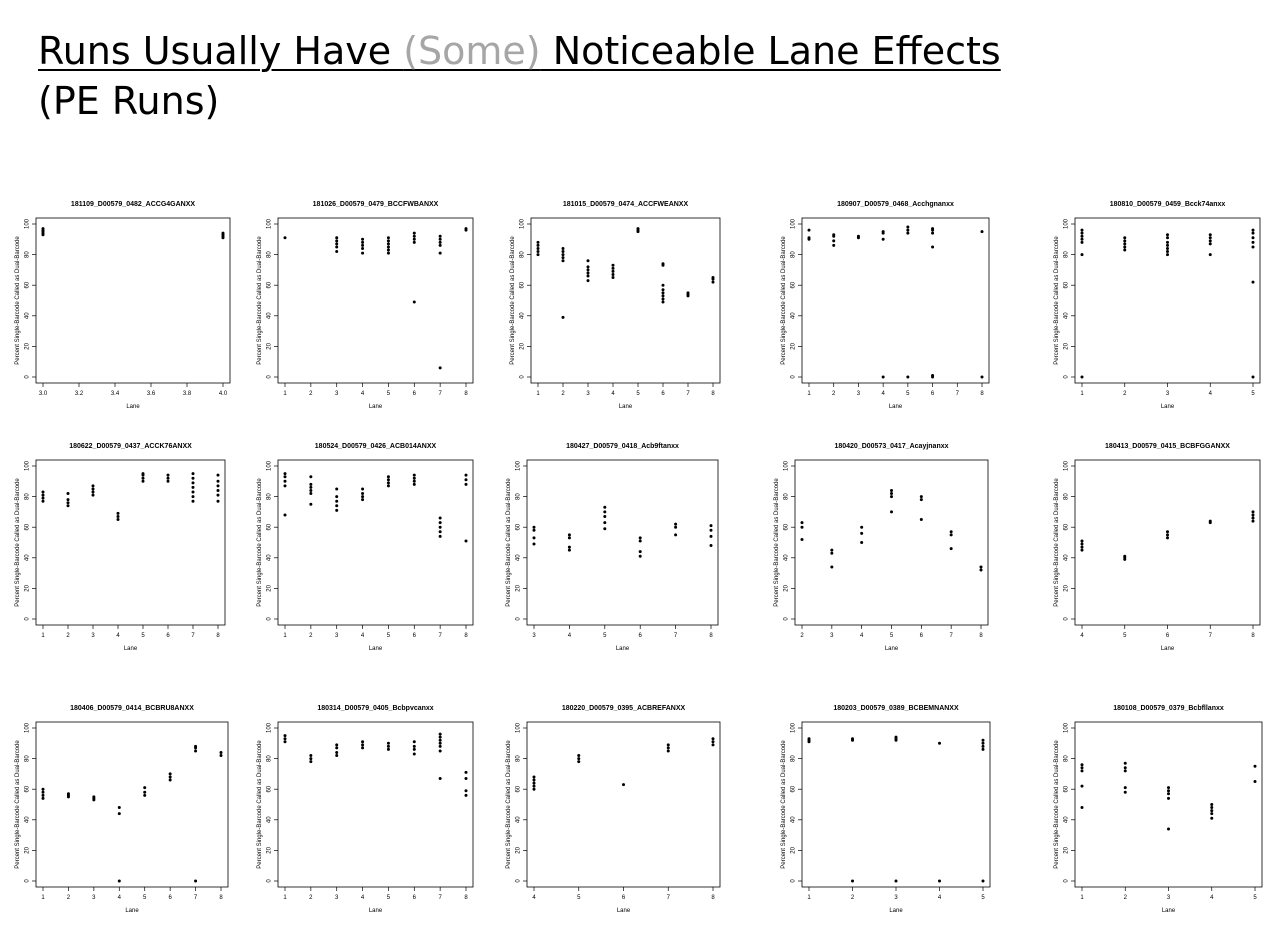  What do you see at coordinates (896, 708) in the screenshot?
I see `plot-title: 180203_D00579_0389_BCBEMNANXX` at bounding box center [896, 708].